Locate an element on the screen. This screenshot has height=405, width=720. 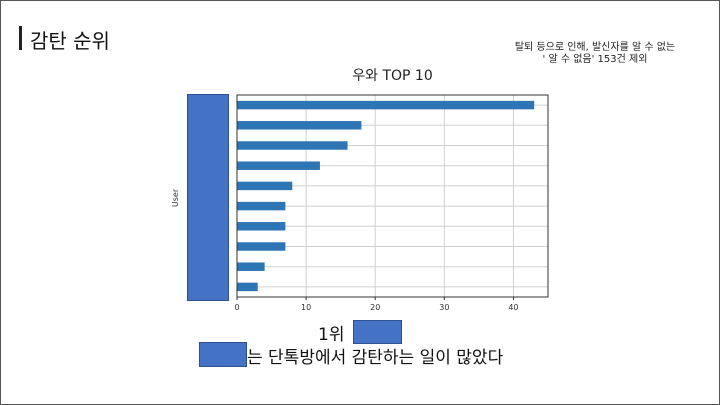
caption-rank-1: 1위 is located at coordinates (331, 335).